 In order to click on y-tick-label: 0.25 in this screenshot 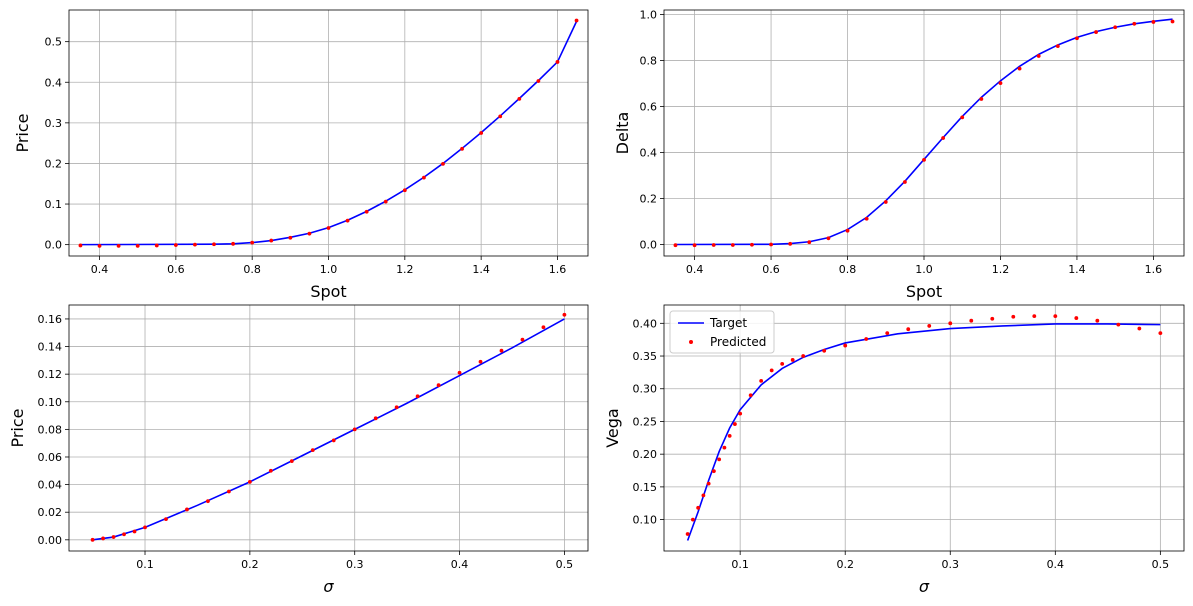, I will do `click(645, 421)`.